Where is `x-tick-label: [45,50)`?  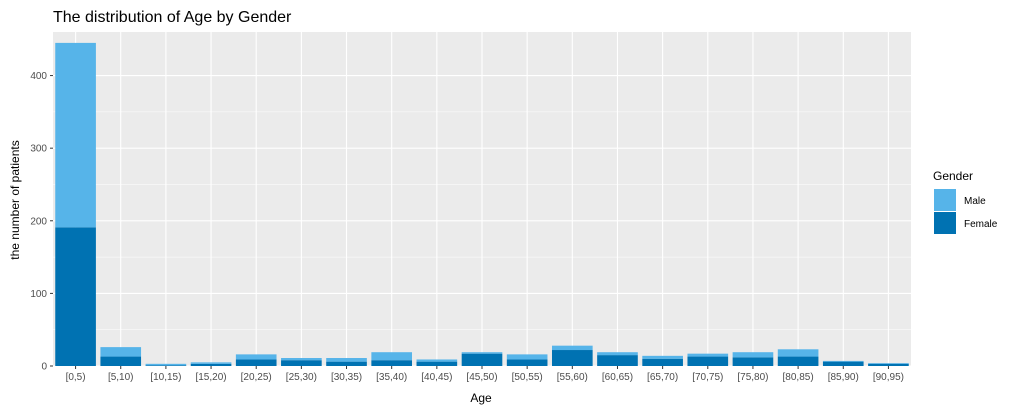 x-tick-label: [45,50) is located at coordinates (481, 377).